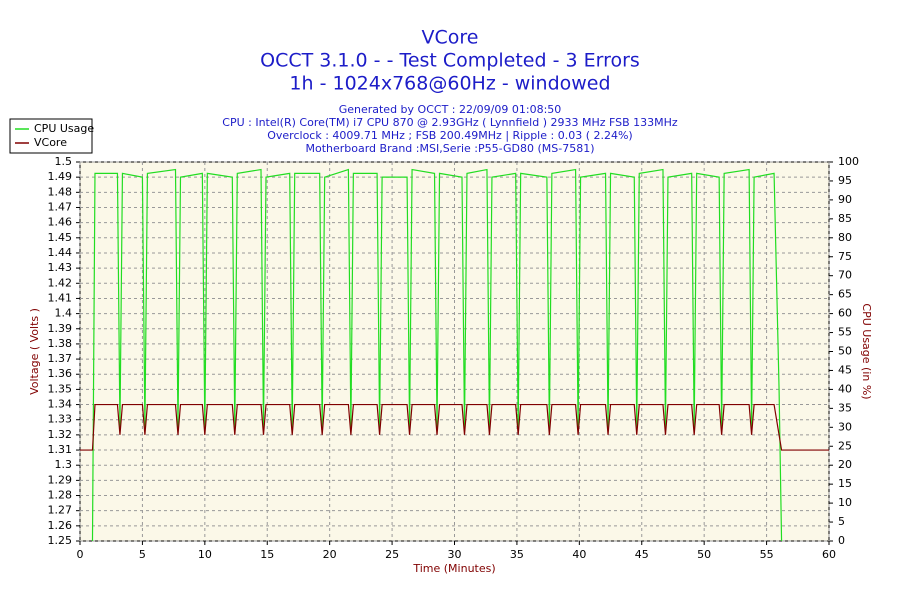  What do you see at coordinates (60, 479) in the screenshot?
I see `y-tick-label: 1.29` at bounding box center [60, 479].